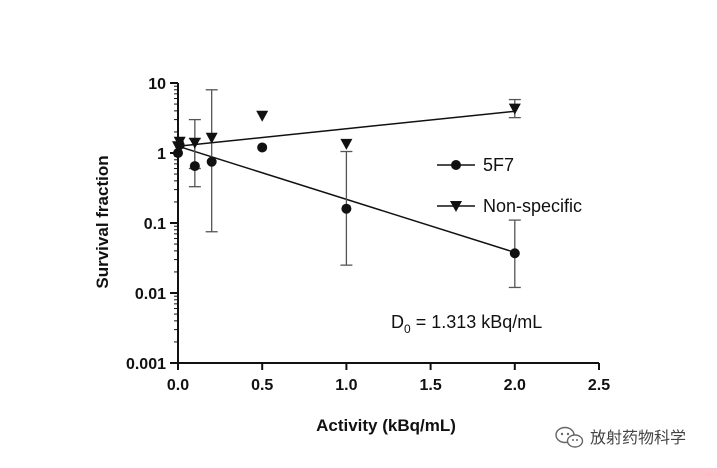 This screenshot has height=468, width=717. What do you see at coordinates (397, 322) in the screenshot?
I see `d0-symbol: D` at bounding box center [397, 322].